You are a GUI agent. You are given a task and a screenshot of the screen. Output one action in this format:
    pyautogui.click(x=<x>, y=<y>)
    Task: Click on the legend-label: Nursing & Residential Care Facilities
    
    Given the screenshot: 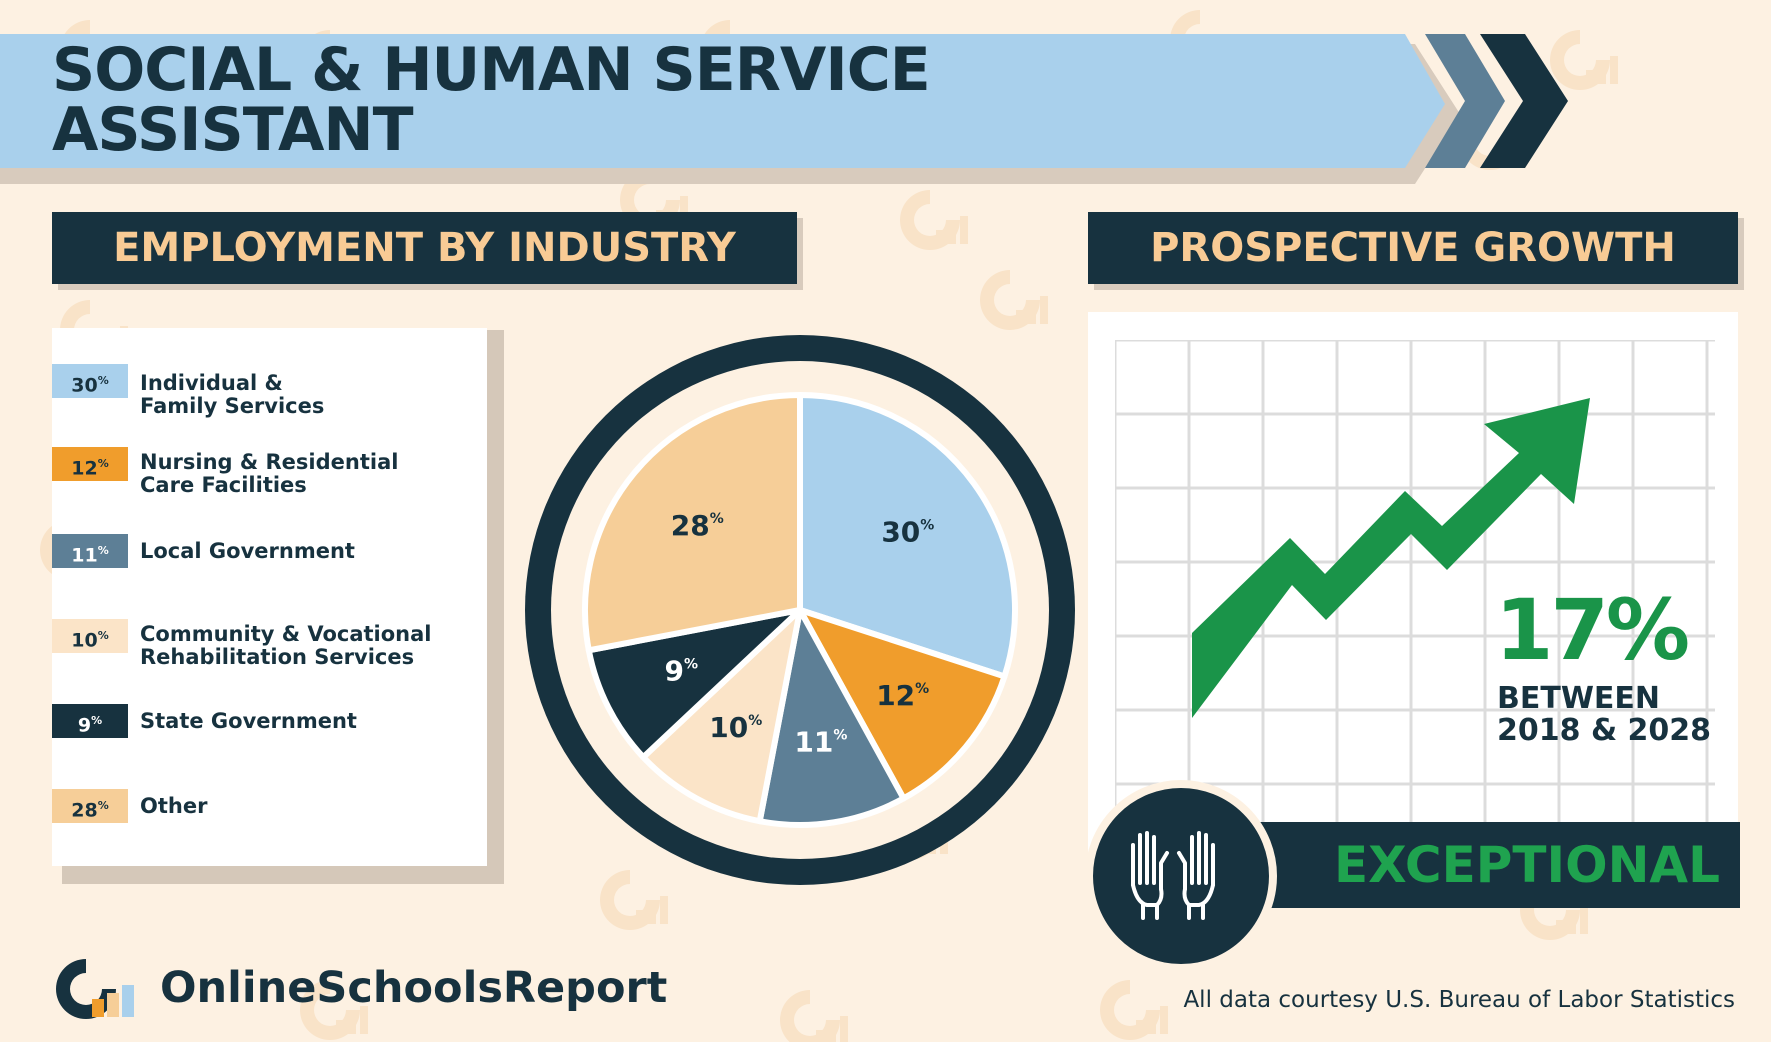 What is the action you would take?
    pyautogui.click(x=269, y=473)
    